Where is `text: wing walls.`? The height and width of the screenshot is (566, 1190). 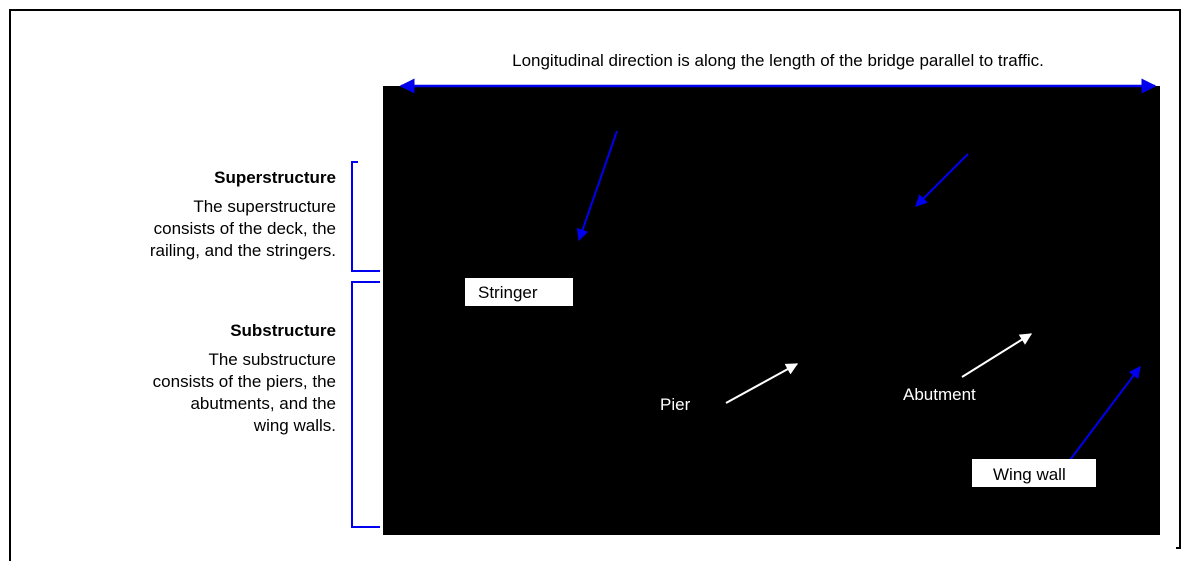 text: wing walls. is located at coordinates (294, 425).